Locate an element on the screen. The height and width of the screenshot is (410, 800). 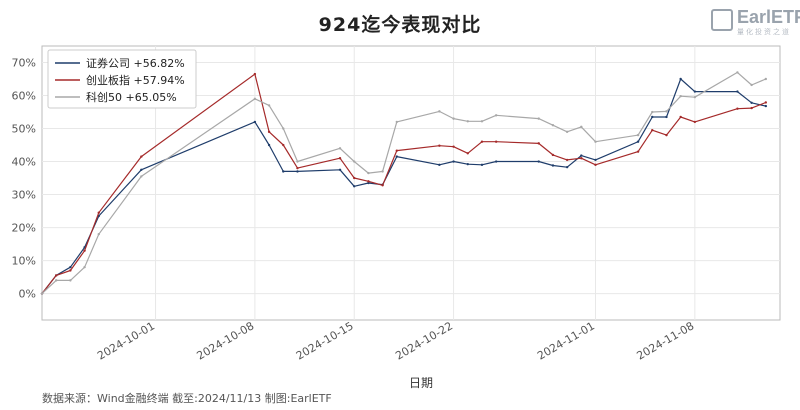
legend-label: 证券公司 +56.82% is located at coordinates (135, 63).